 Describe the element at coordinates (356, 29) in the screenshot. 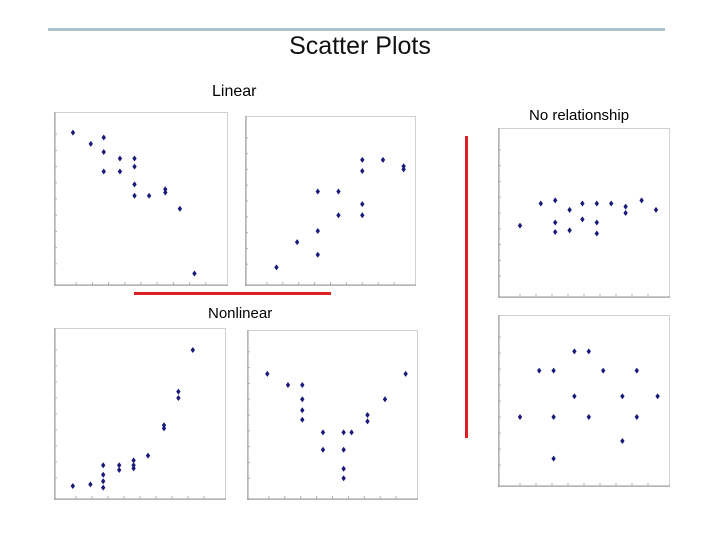

I see `title-rule` at that location.